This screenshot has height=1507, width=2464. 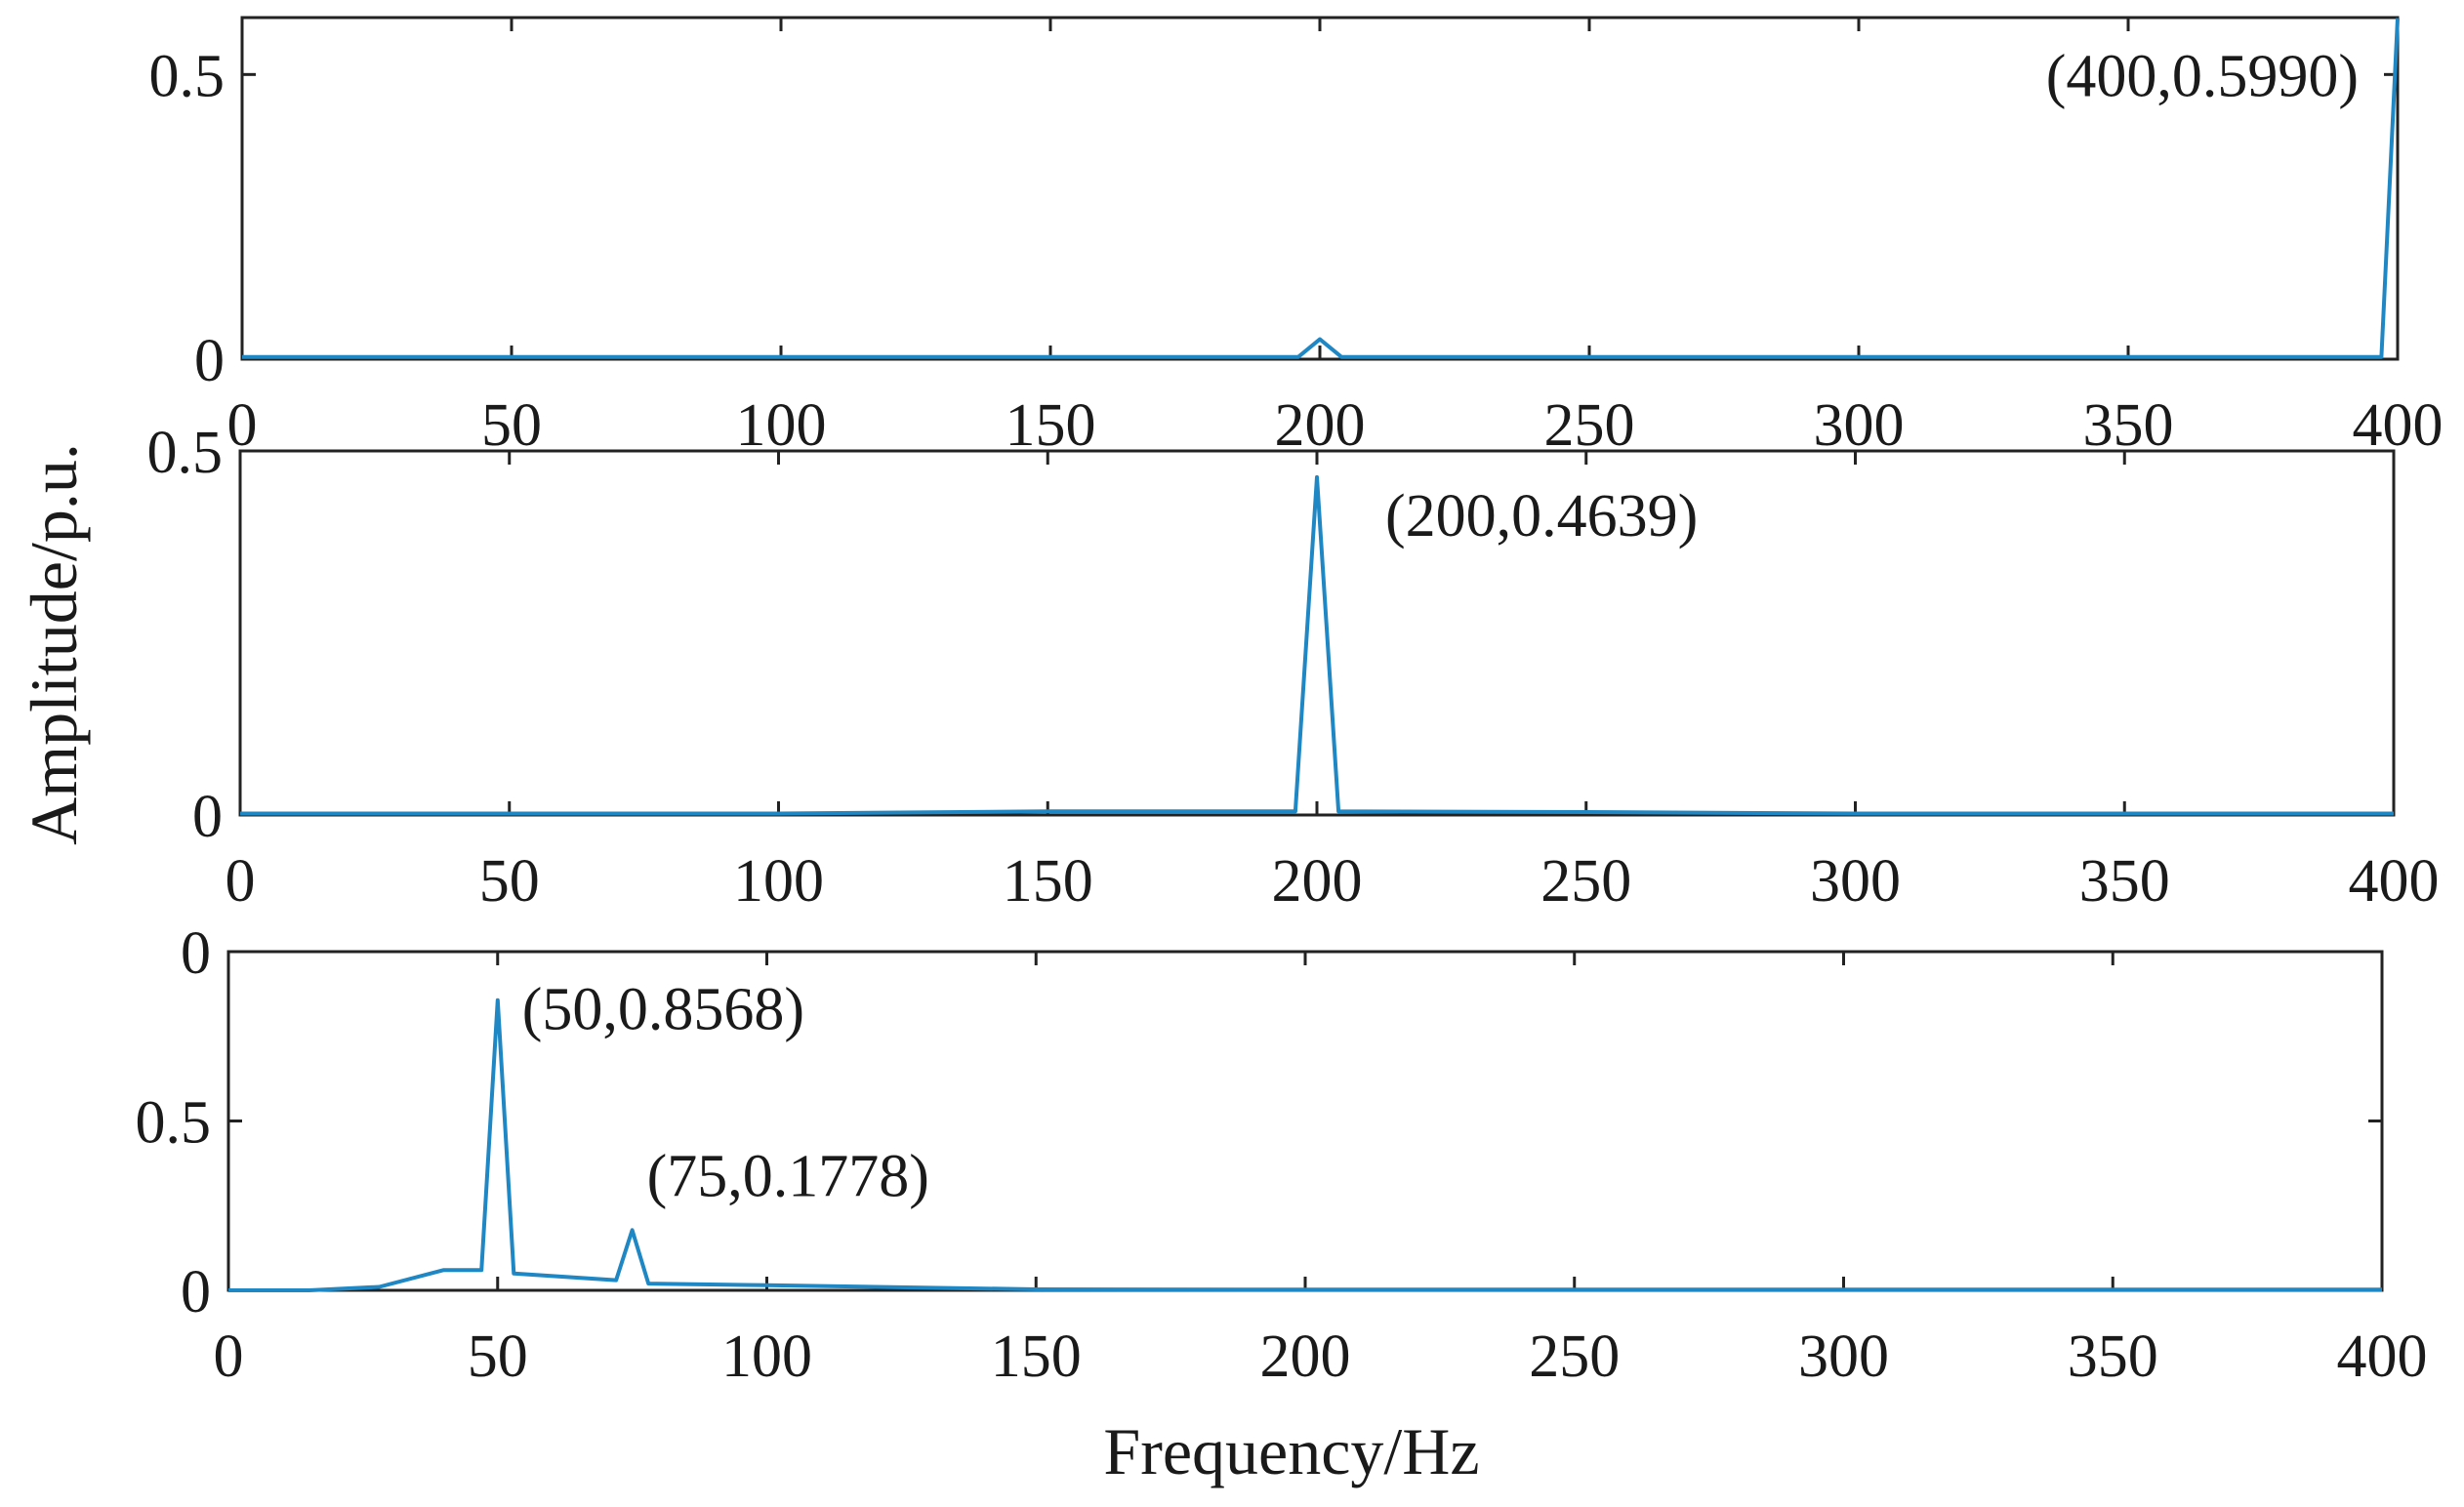 What do you see at coordinates (1291, 1451) in the screenshot?
I see `x-axis-label: Frequency/Hz` at bounding box center [1291, 1451].